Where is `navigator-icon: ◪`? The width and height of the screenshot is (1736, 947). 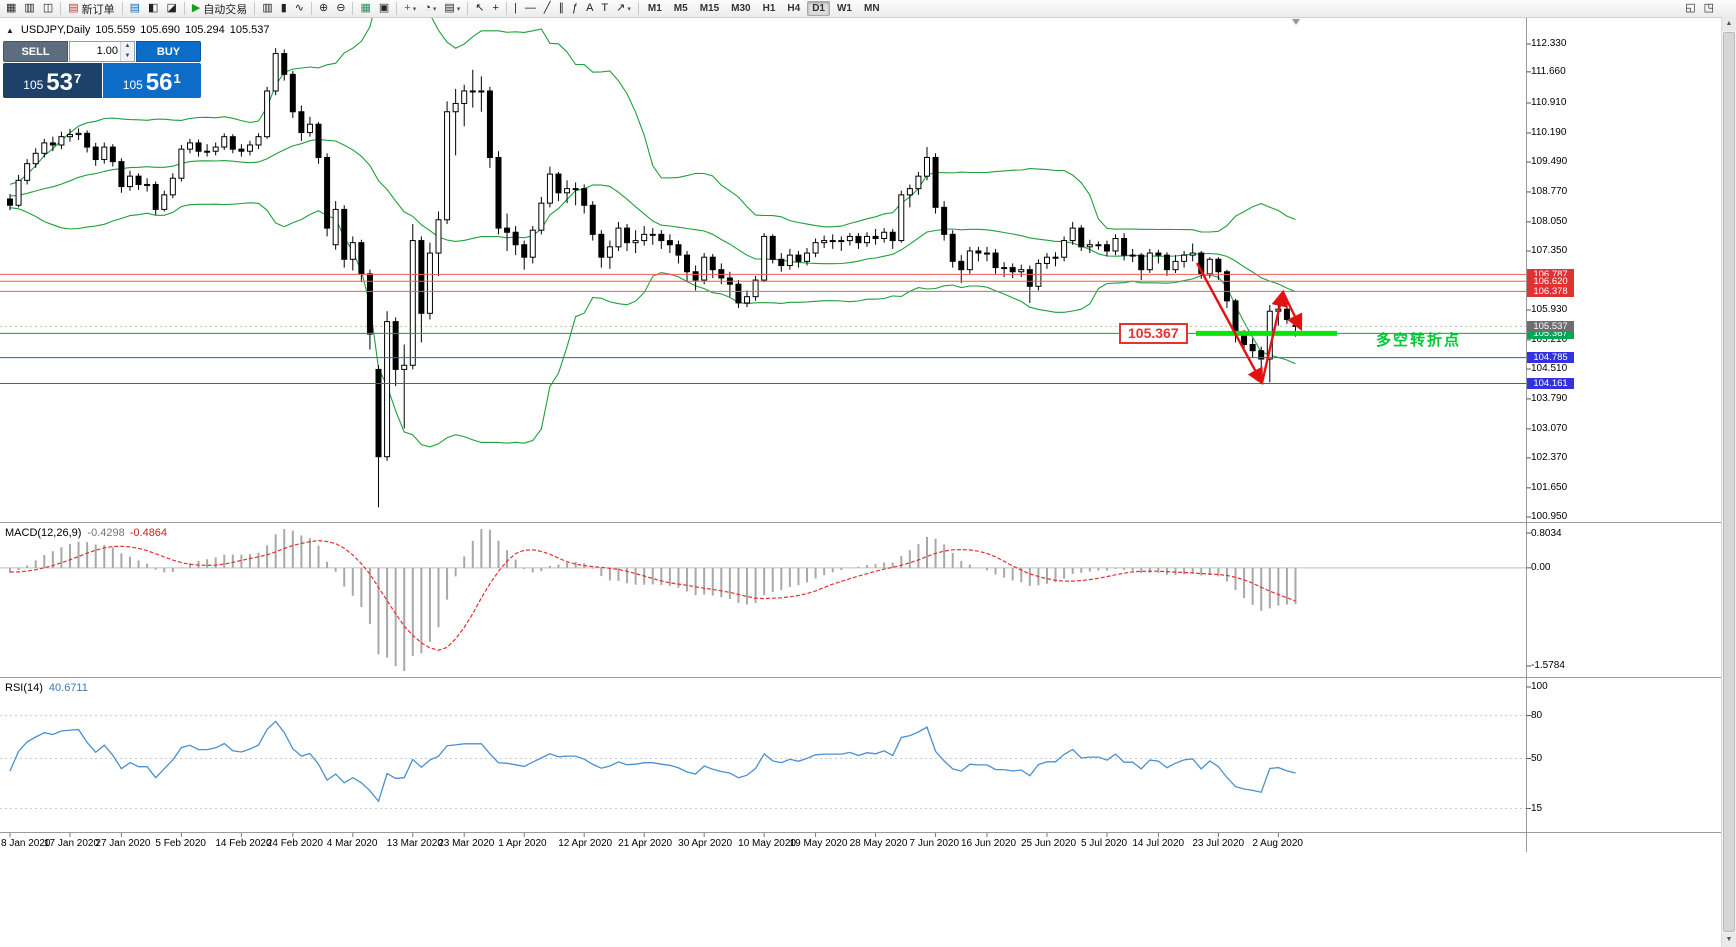 navigator-icon: ◪ is located at coordinates (171, 8).